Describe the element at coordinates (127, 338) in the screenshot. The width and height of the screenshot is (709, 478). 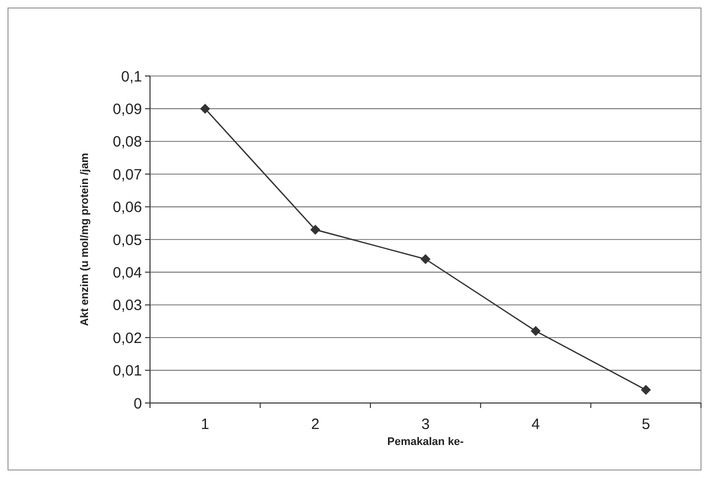
I see `y-tick-label: 0,02` at that location.